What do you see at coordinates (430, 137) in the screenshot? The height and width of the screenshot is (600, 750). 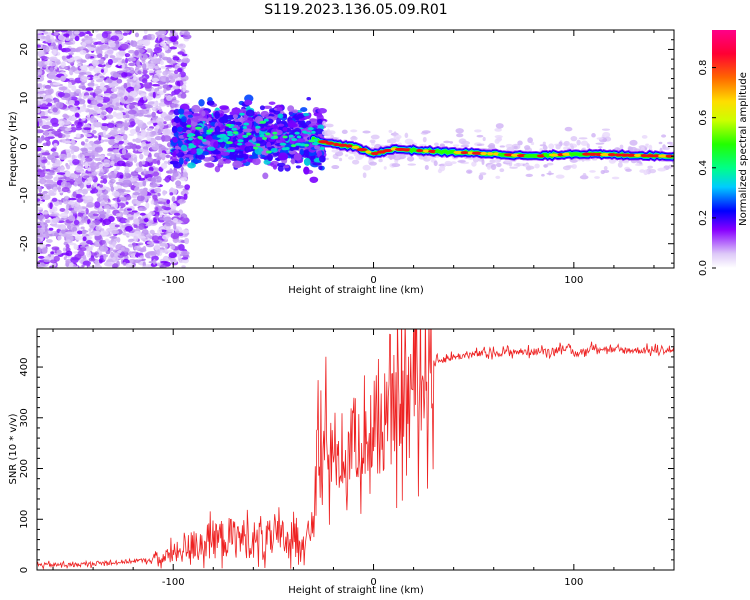 I see `ridge-layer` at bounding box center [430, 137].